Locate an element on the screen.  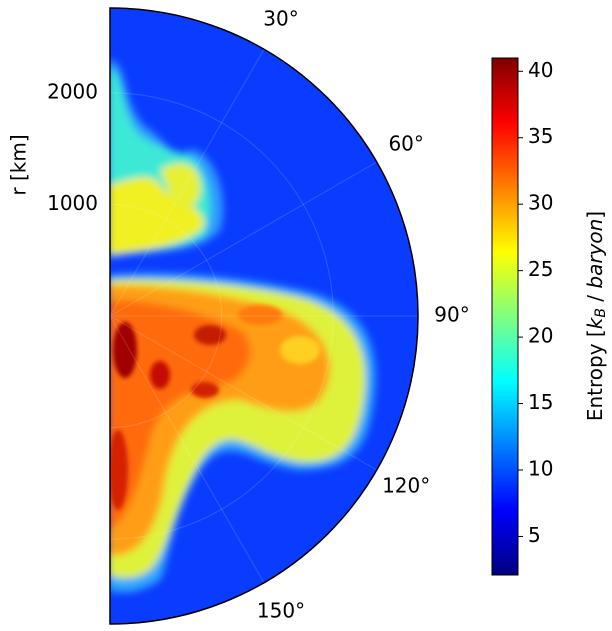
colorbar-label: Entropy [kB / baryon] is located at coordinates (596, 316).